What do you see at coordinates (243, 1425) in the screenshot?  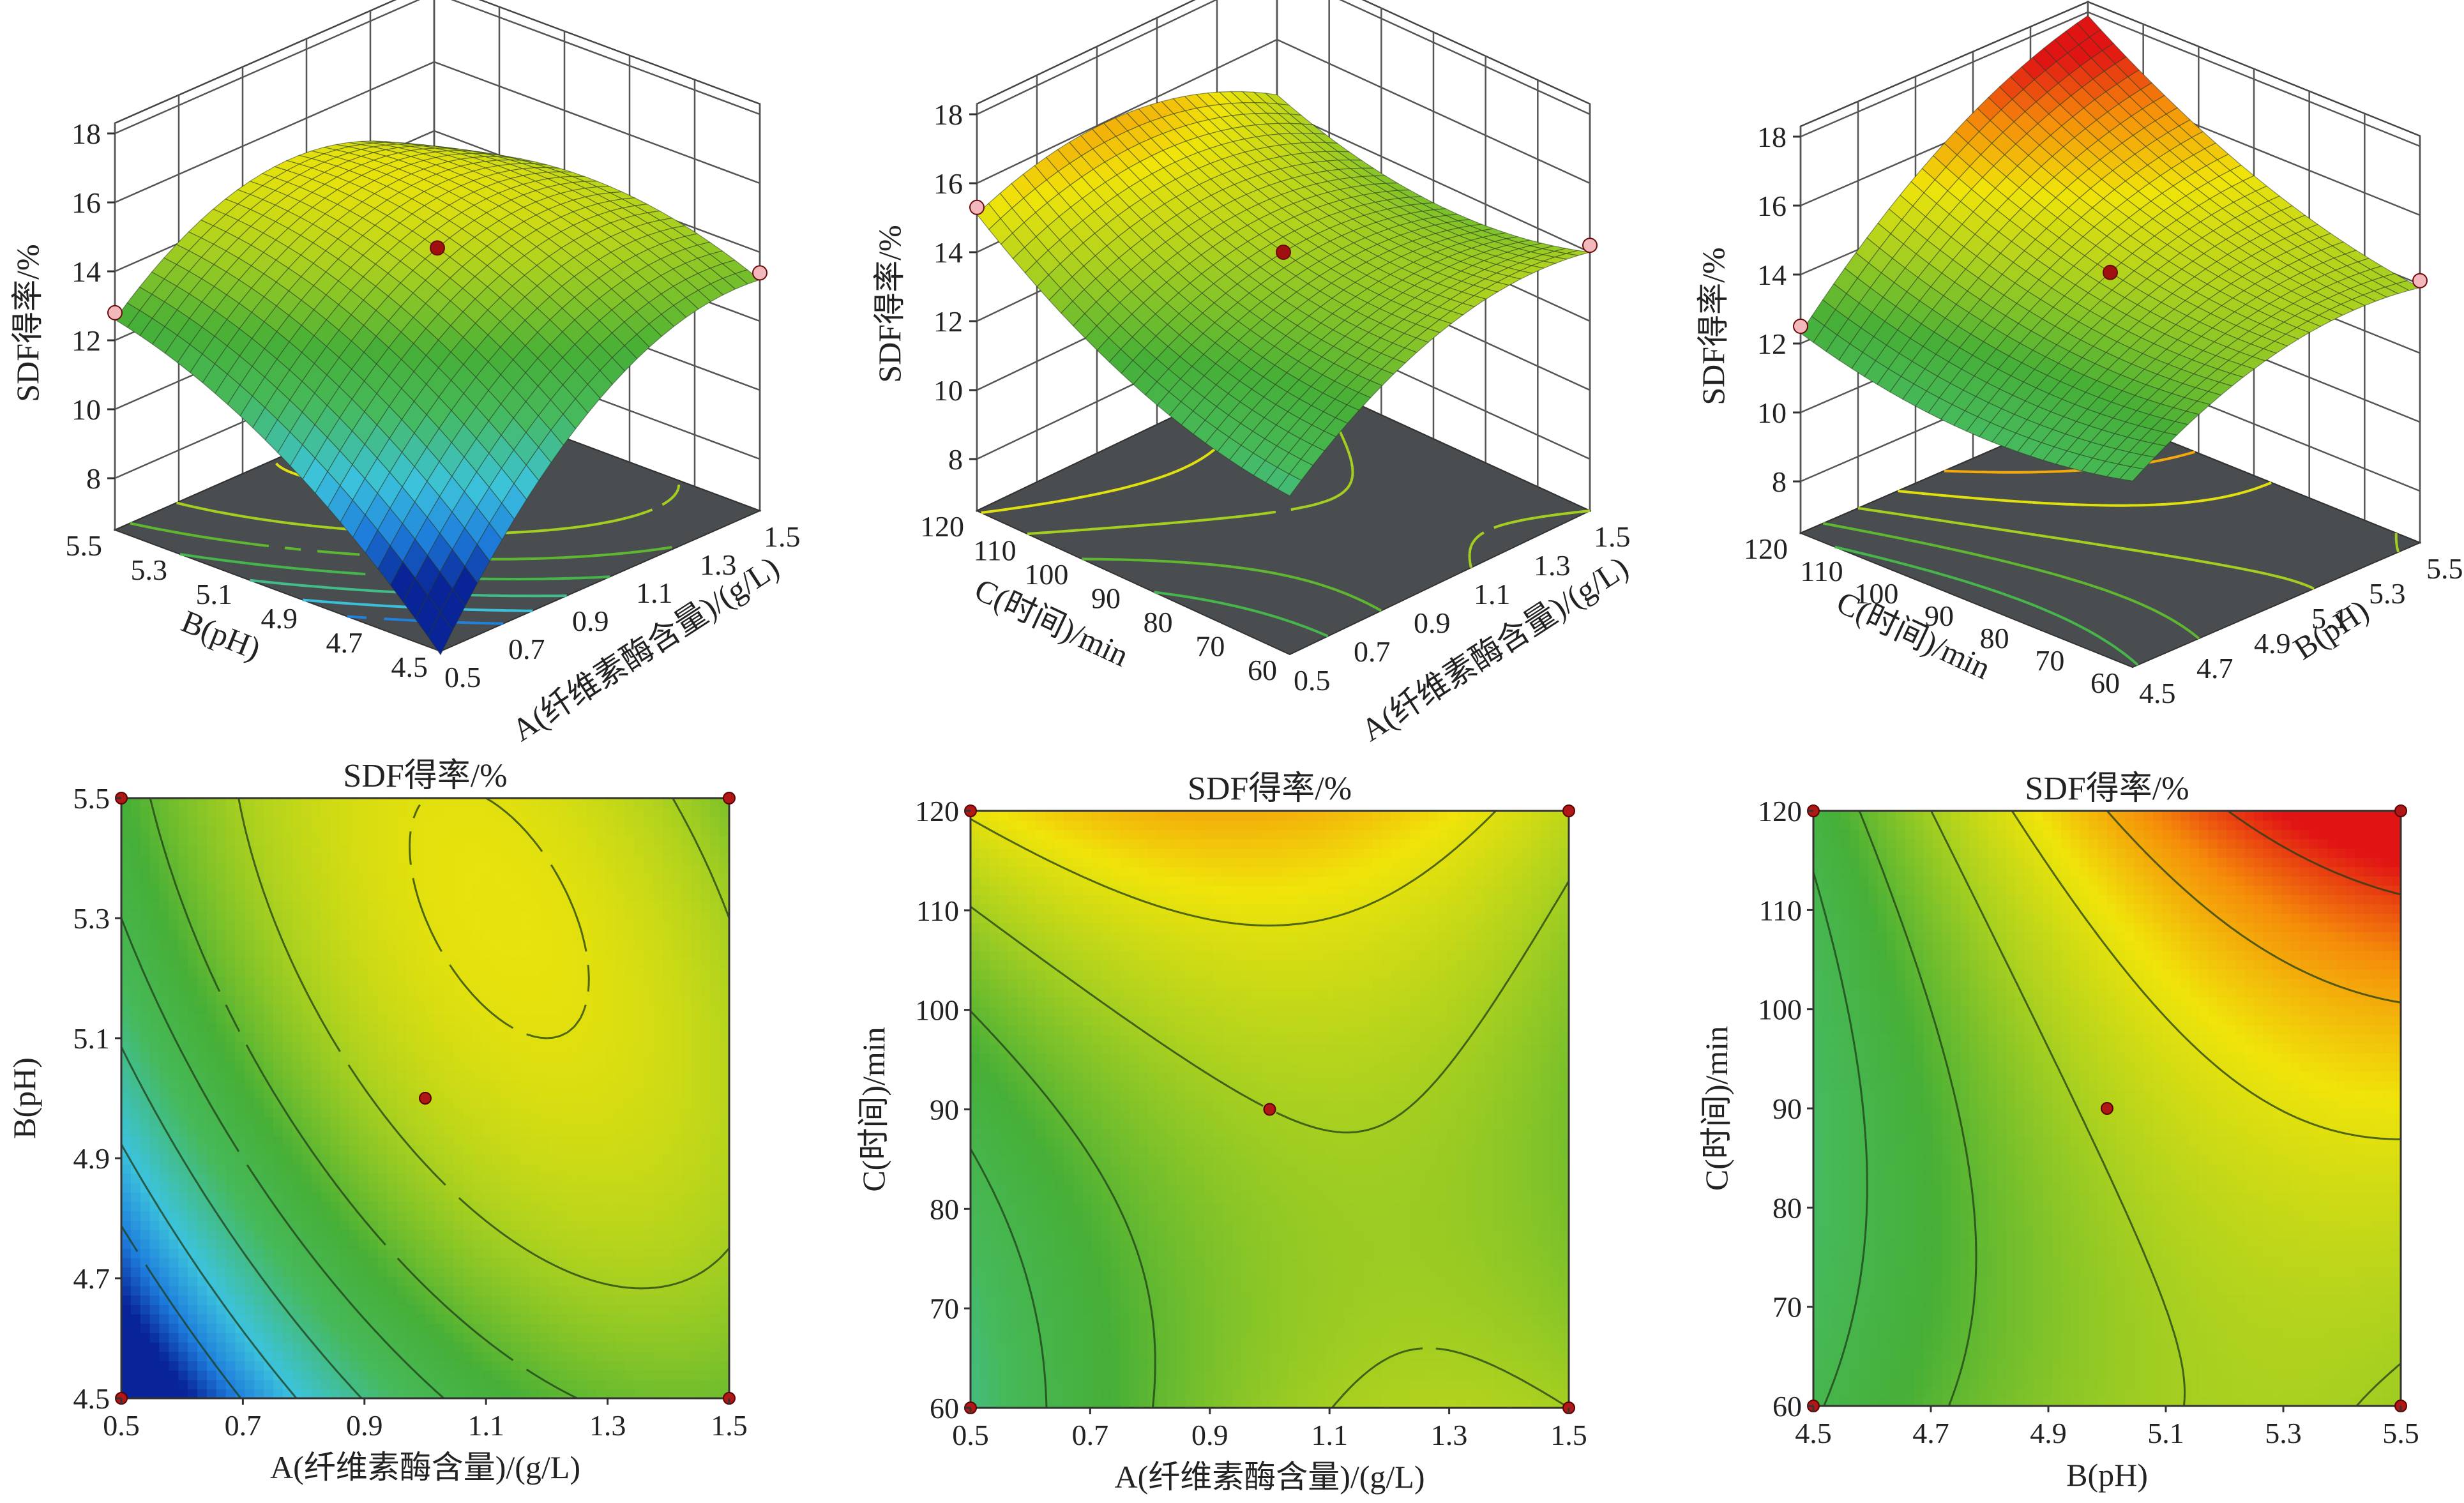 I see `x-tick-label: 0.7` at bounding box center [243, 1425].